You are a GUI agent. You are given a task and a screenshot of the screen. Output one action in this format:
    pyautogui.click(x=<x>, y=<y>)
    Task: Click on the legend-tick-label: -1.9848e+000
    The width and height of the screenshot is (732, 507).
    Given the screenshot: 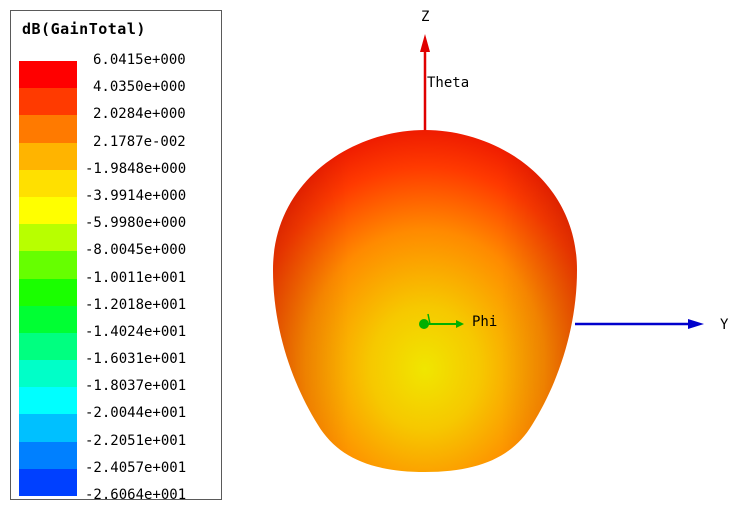 What is the action you would take?
    pyautogui.click(x=136, y=168)
    